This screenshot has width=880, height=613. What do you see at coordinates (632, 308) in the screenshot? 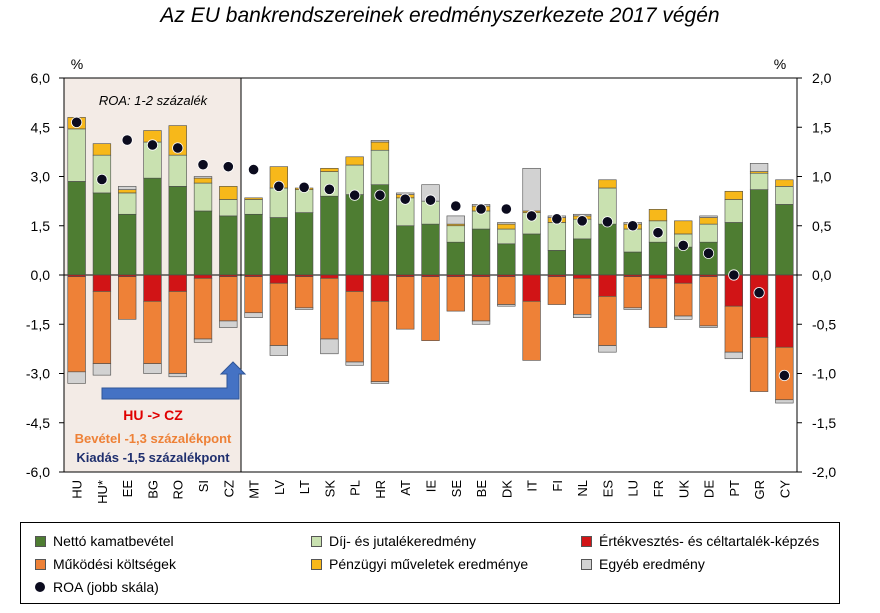
I see `bar-other_neg-lu` at bounding box center [632, 308].